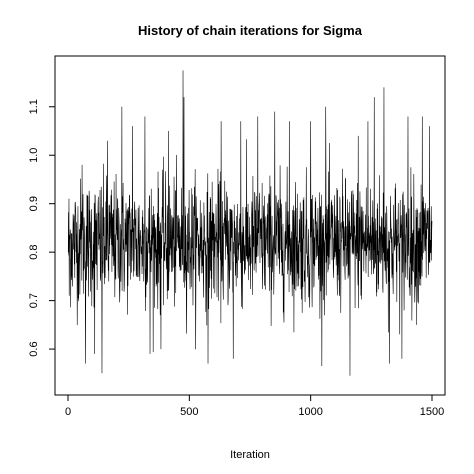 This screenshot has height=474, width=474. I want to click on y-tick-label: 1.1, so click(34, 106).